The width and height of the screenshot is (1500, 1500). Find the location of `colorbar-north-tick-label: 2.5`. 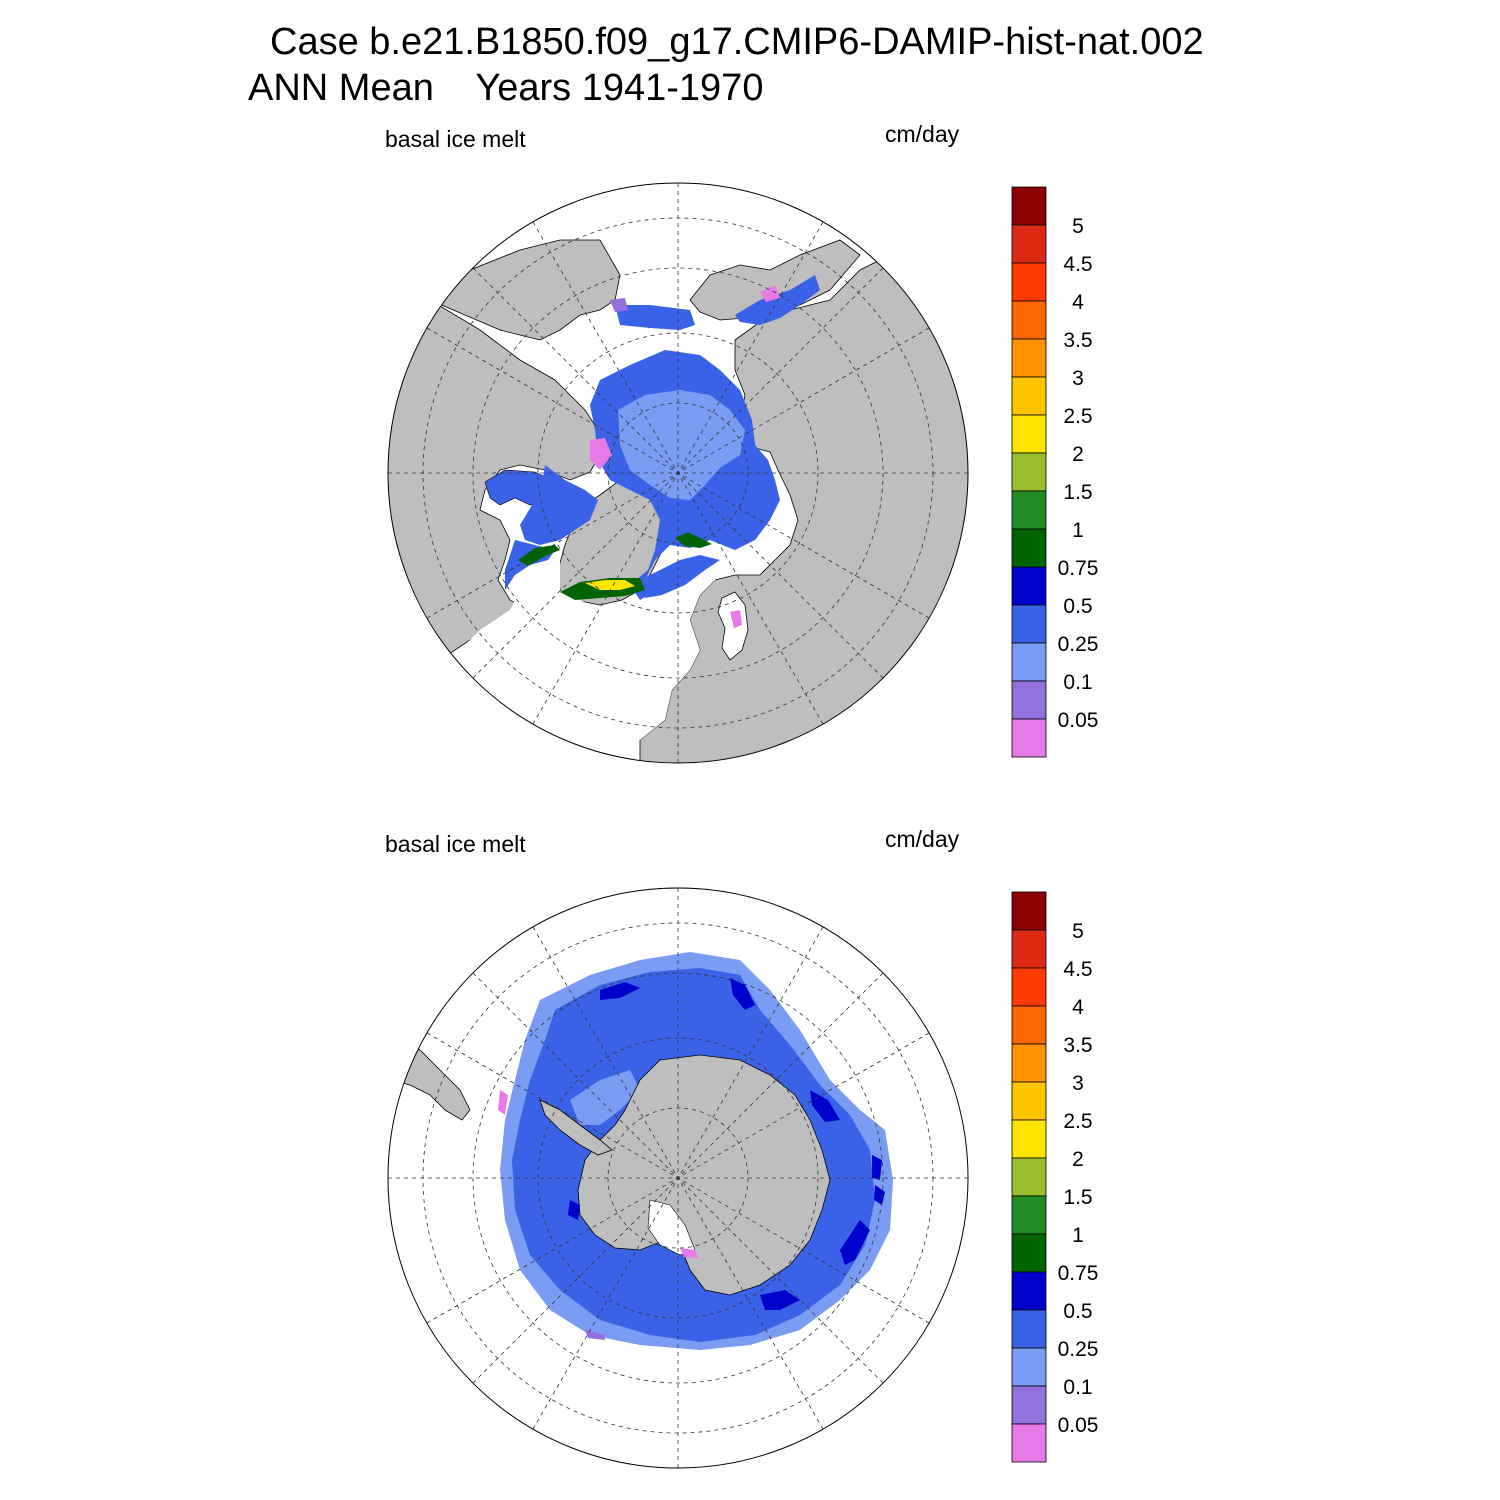

colorbar-north-tick-label: 2.5 is located at coordinates (1077, 416).